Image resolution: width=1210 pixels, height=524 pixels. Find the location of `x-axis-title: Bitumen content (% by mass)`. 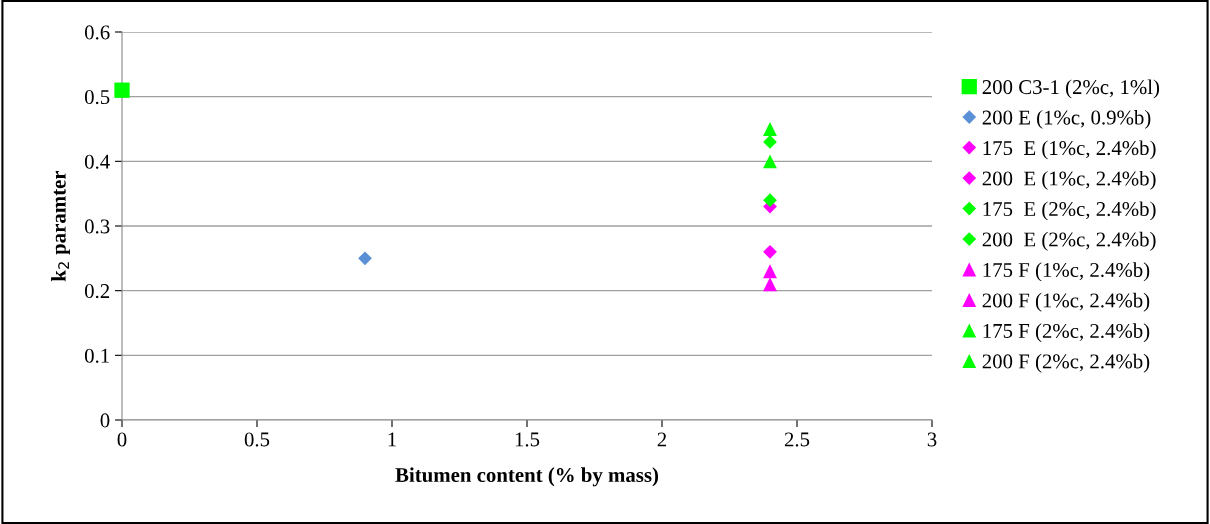

x-axis-title: Bitumen content (% by mass) is located at coordinates (527, 477).